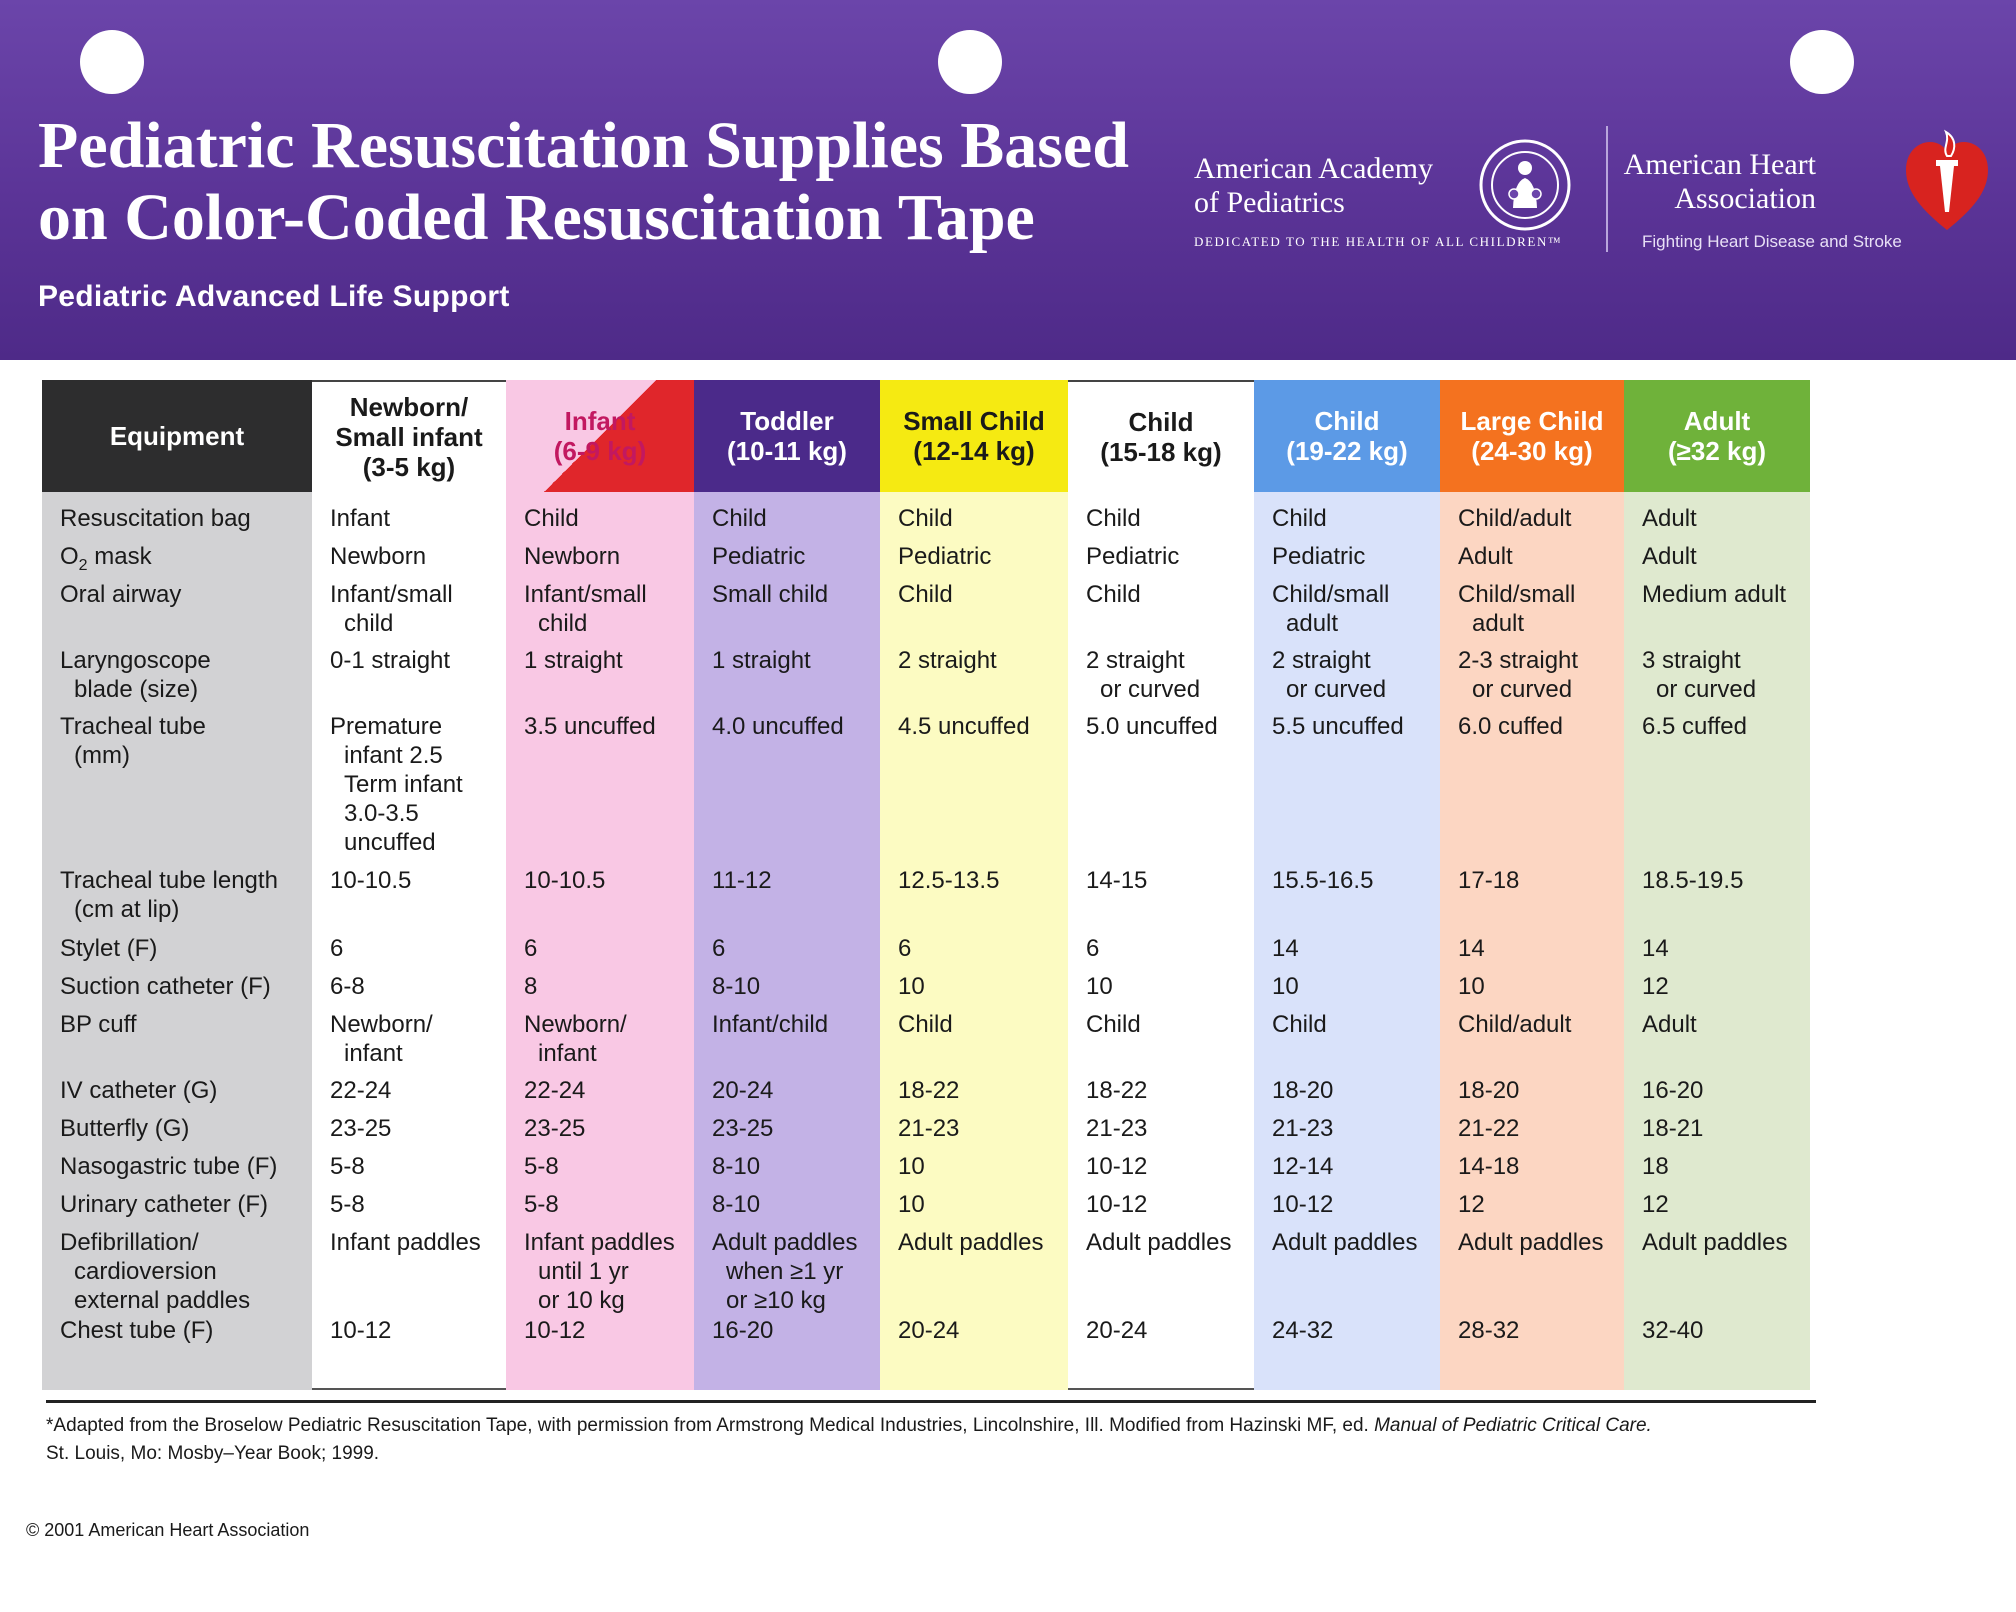  What do you see at coordinates (599, 1242) in the screenshot?
I see `cell-line: Infant paddles` at bounding box center [599, 1242].